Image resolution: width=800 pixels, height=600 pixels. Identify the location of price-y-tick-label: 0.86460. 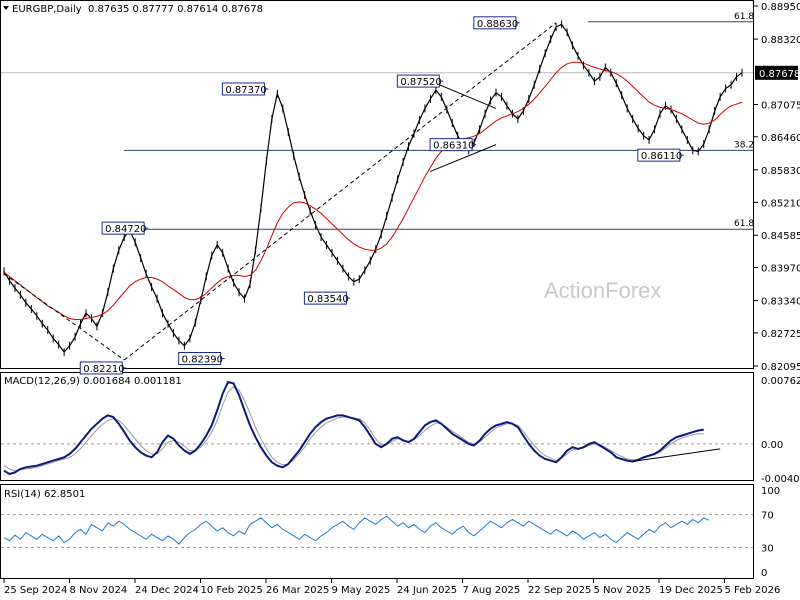
(780, 138).